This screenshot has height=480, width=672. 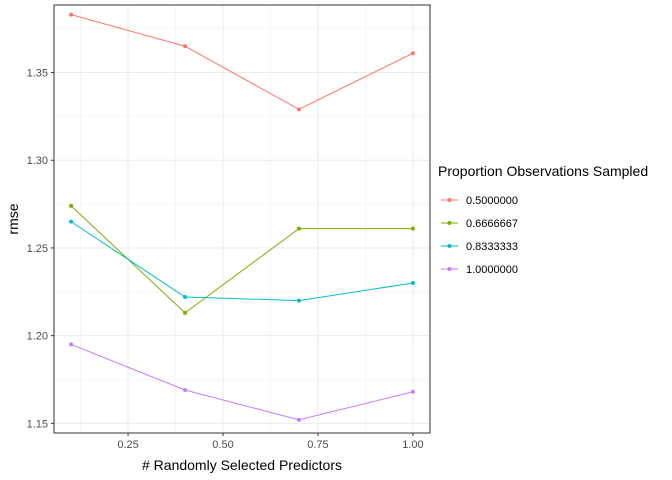 What do you see at coordinates (492, 201) in the screenshot?
I see `legend-label: 0.5000000` at bounding box center [492, 201].